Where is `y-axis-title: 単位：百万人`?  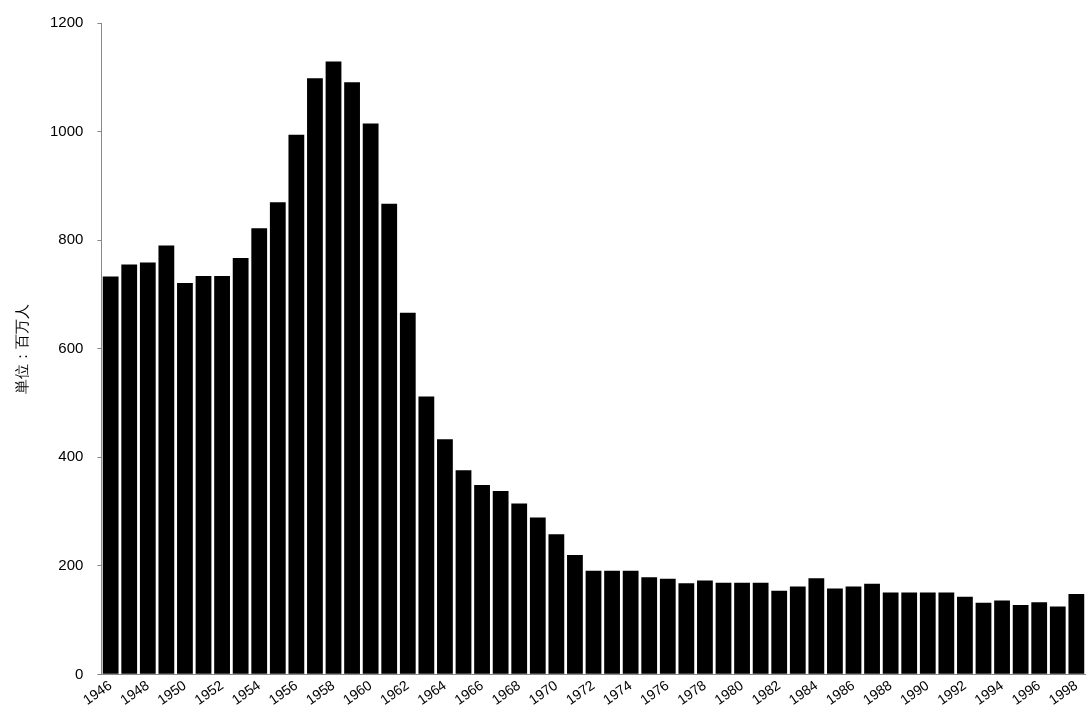
y-axis-title: 単位：百万人 is located at coordinates (22, 348).